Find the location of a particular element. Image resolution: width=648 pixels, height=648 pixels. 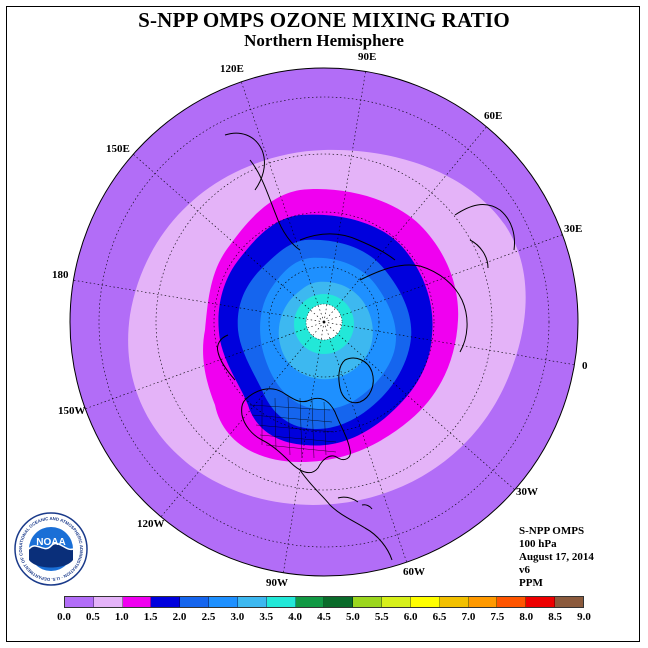

info-date: August 17, 2014 is located at coordinates (556, 557).